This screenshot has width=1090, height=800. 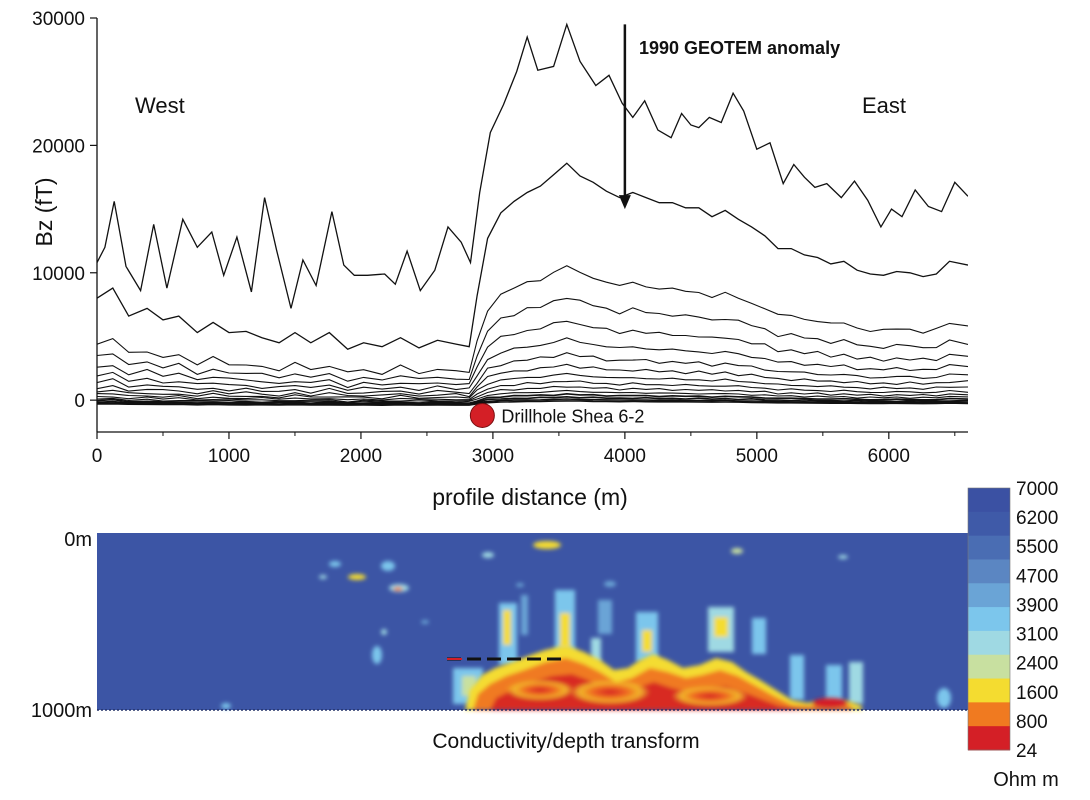 I want to click on depth-label-top: 0m, so click(x=78, y=540).